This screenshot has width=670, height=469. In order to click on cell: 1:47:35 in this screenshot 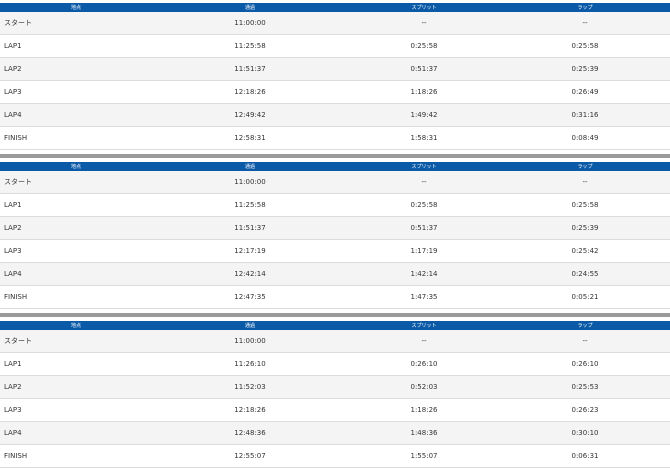, I will do `click(424, 297)`.